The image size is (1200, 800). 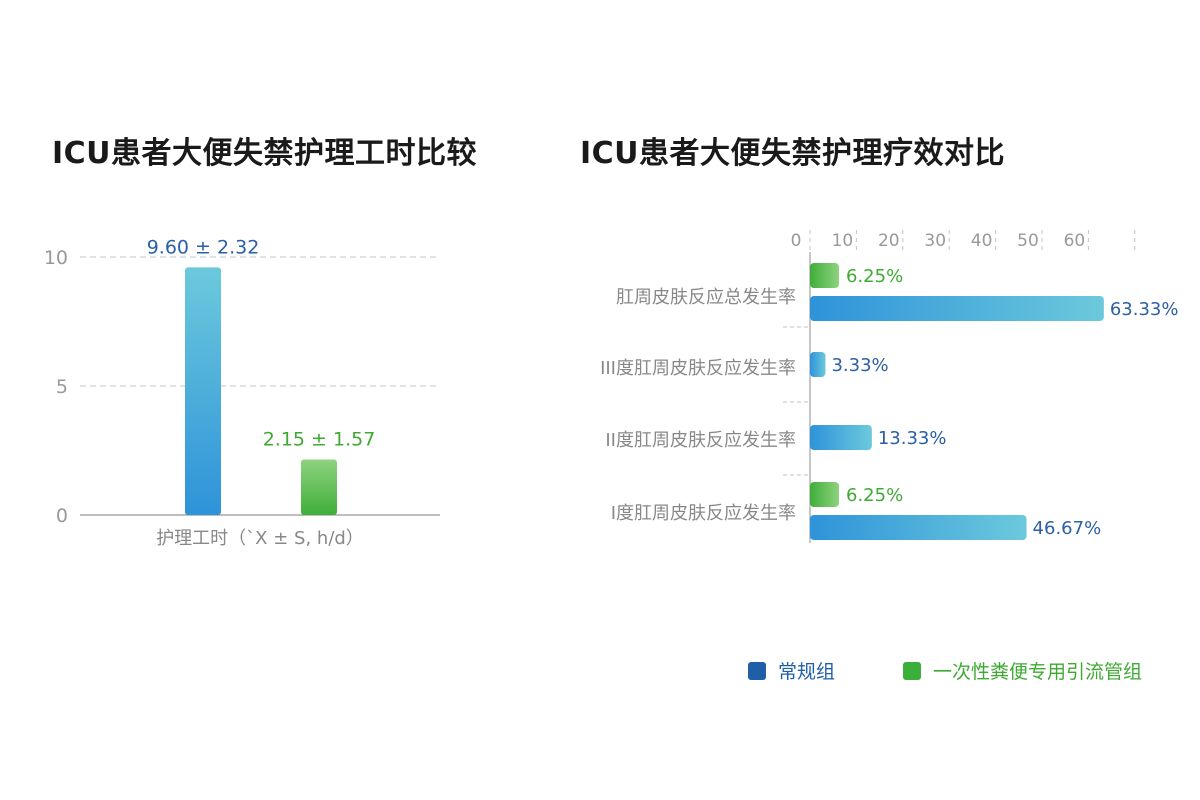 I want to click on right-bar-value-label: 46.67%, so click(x=1067, y=528).